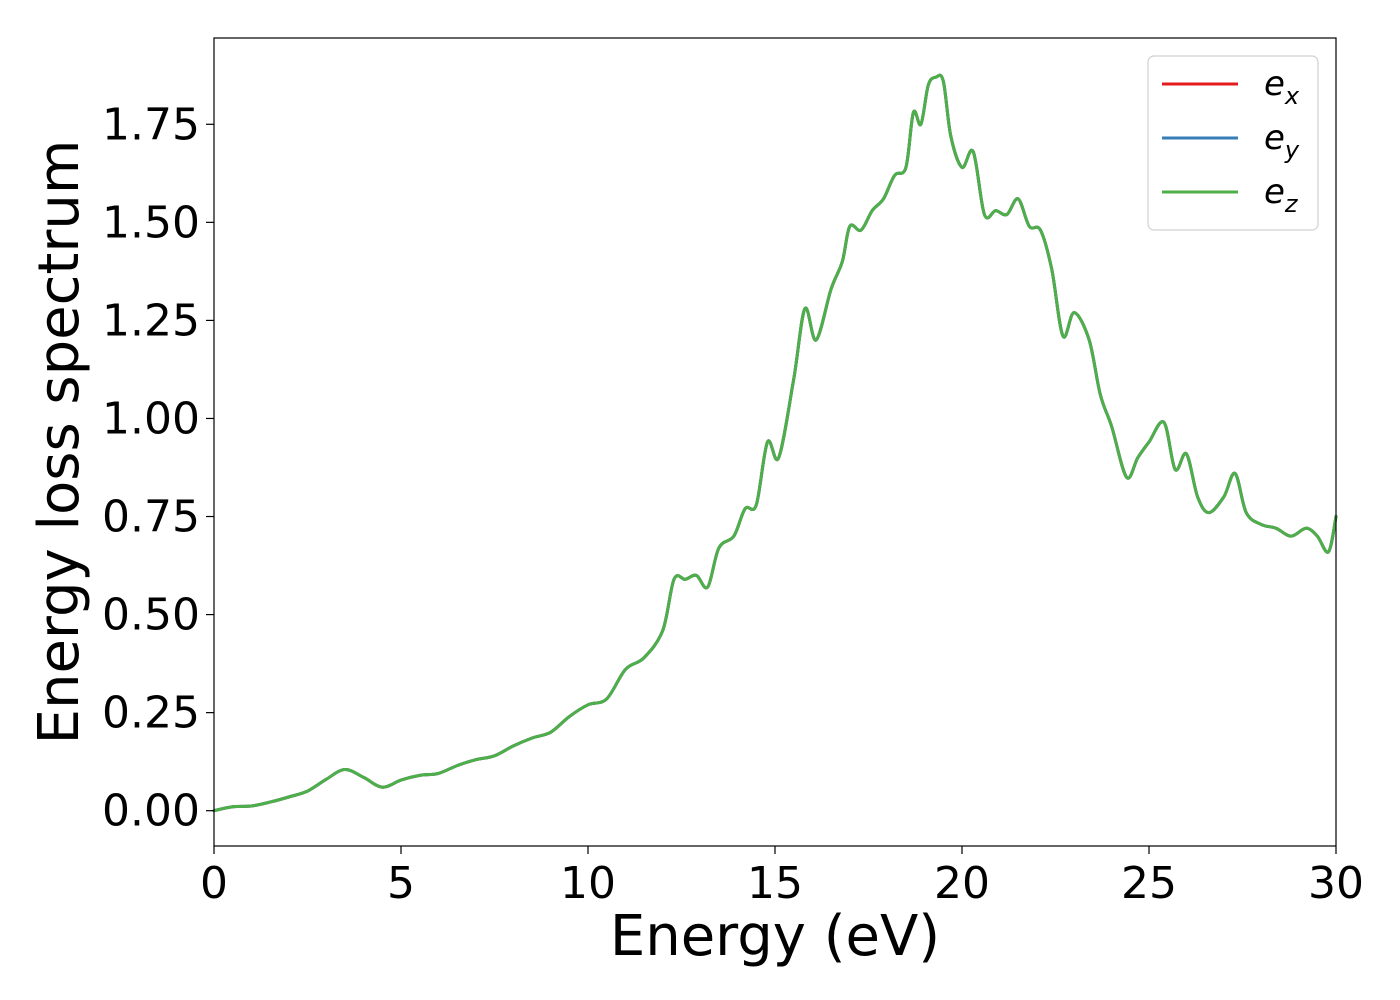 This screenshot has height=1000, width=1400. Describe the element at coordinates (151, 418) in the screenshot. I see `y-tick-label: 1.00` at that location.